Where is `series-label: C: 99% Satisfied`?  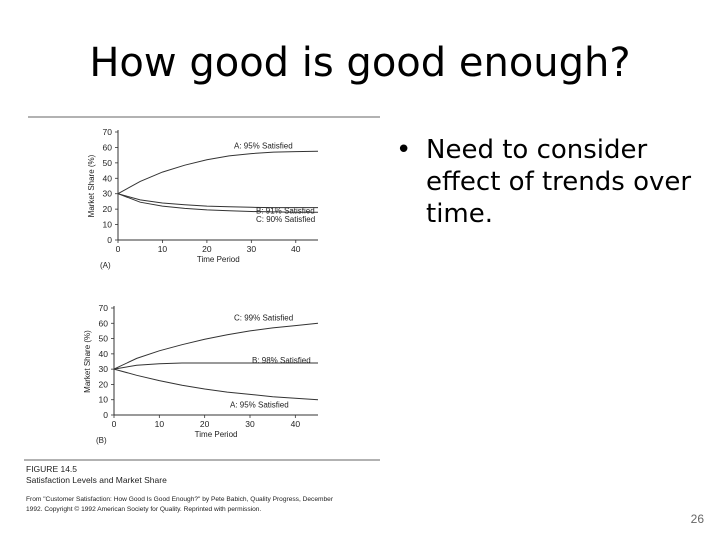
series-label: C: 99% Satisfied is located at coordinates (263, 317).